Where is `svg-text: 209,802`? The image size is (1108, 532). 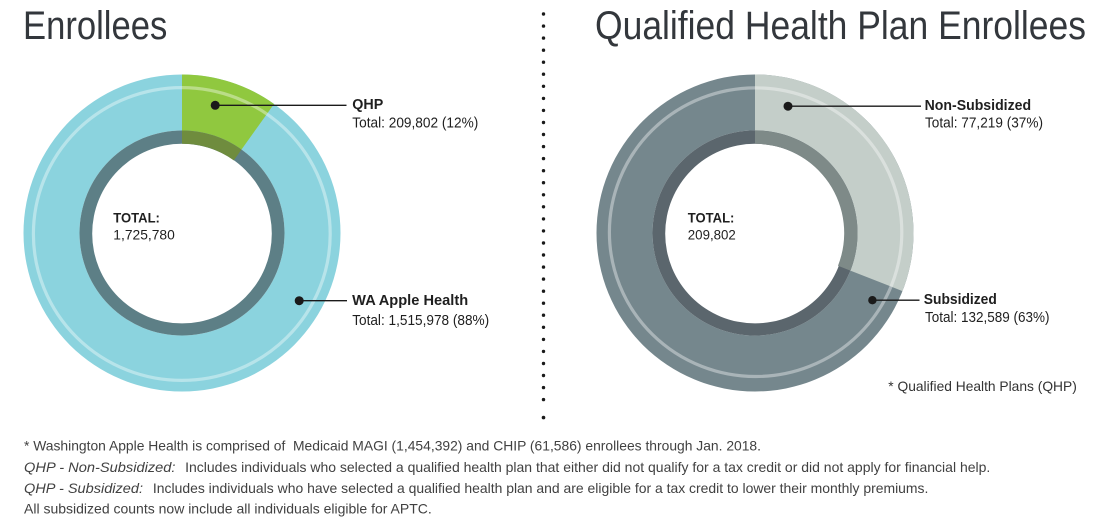
svg-text: 209,802 is located at coordinates (712, 235).